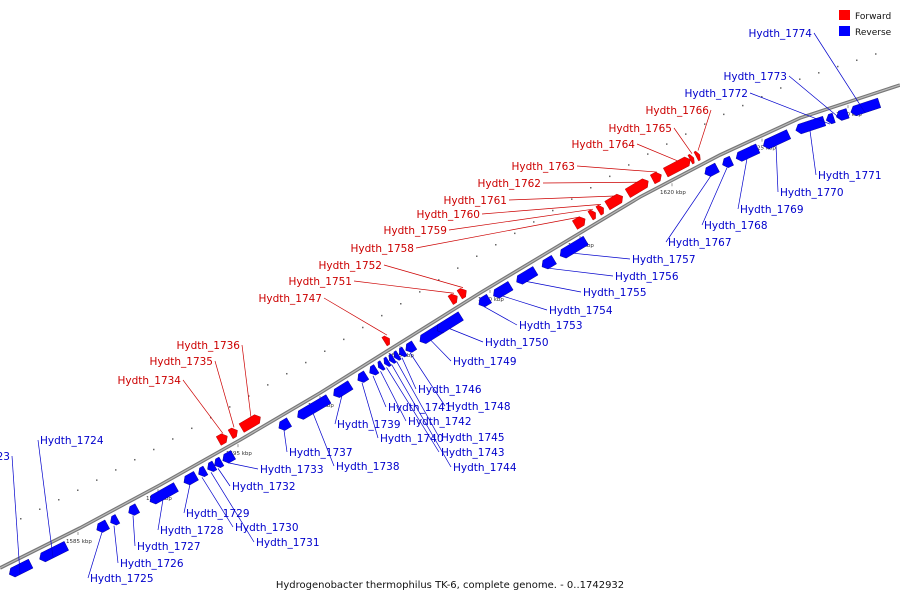 The height and width of the screenshot is (600, 900). I want to click on gene-arrow: Hydth_1739, so click(342, 390).